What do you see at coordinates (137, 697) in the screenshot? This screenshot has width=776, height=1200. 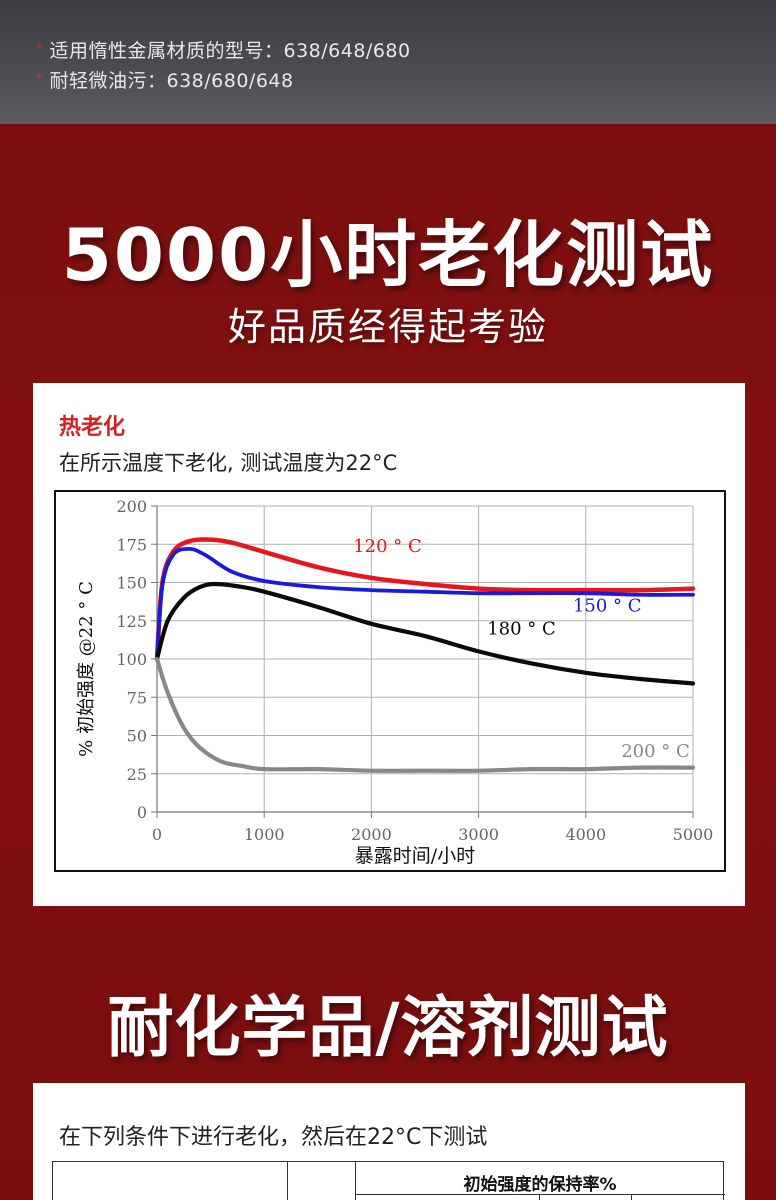 I see `y-tick-label: 75` at bounding box center [137, 697].